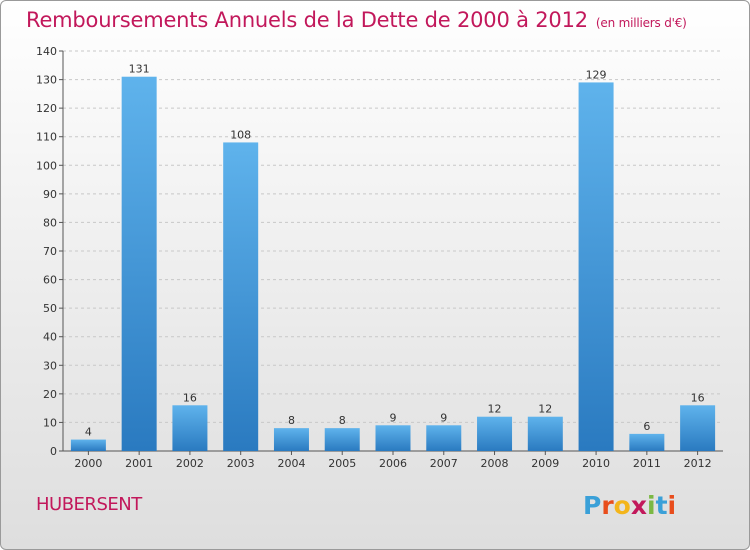 Image resolution: width=750 pixels, height=550 pixels. What do you see at coordinates (607, 505) in the screenshot?
I see `logo-letter: r` at bounding box center [607, 505].